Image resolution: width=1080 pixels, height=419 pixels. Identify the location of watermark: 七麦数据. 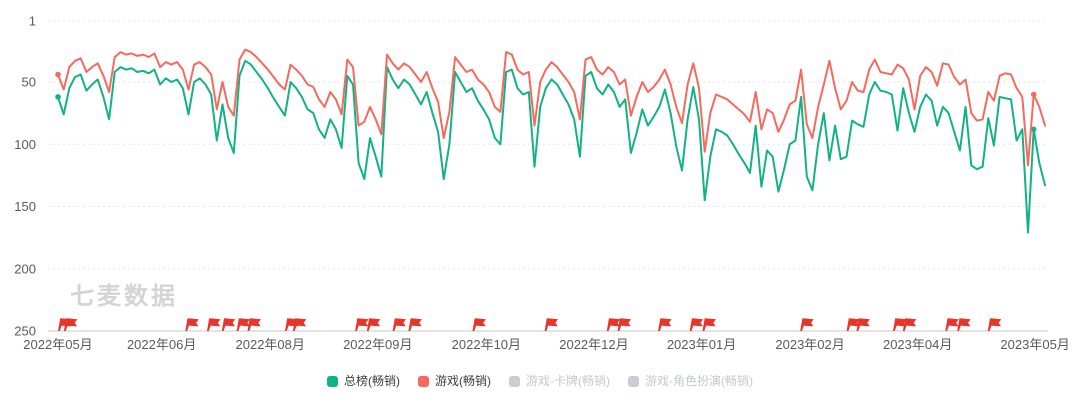
(124, 296).